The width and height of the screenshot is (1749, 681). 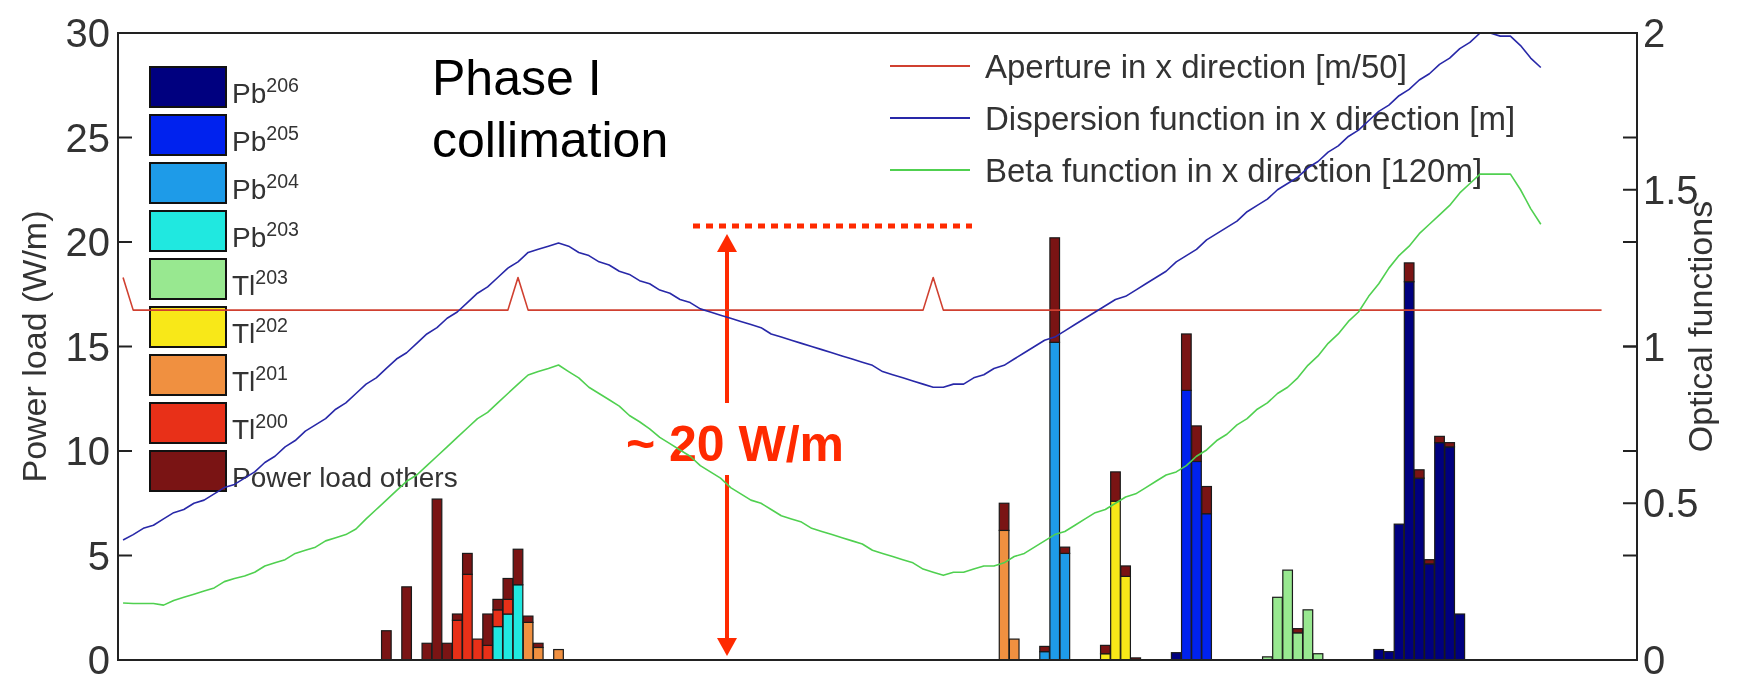 I want to click on legend-label: Pb$^{205}$, so click(x=266, y=139).